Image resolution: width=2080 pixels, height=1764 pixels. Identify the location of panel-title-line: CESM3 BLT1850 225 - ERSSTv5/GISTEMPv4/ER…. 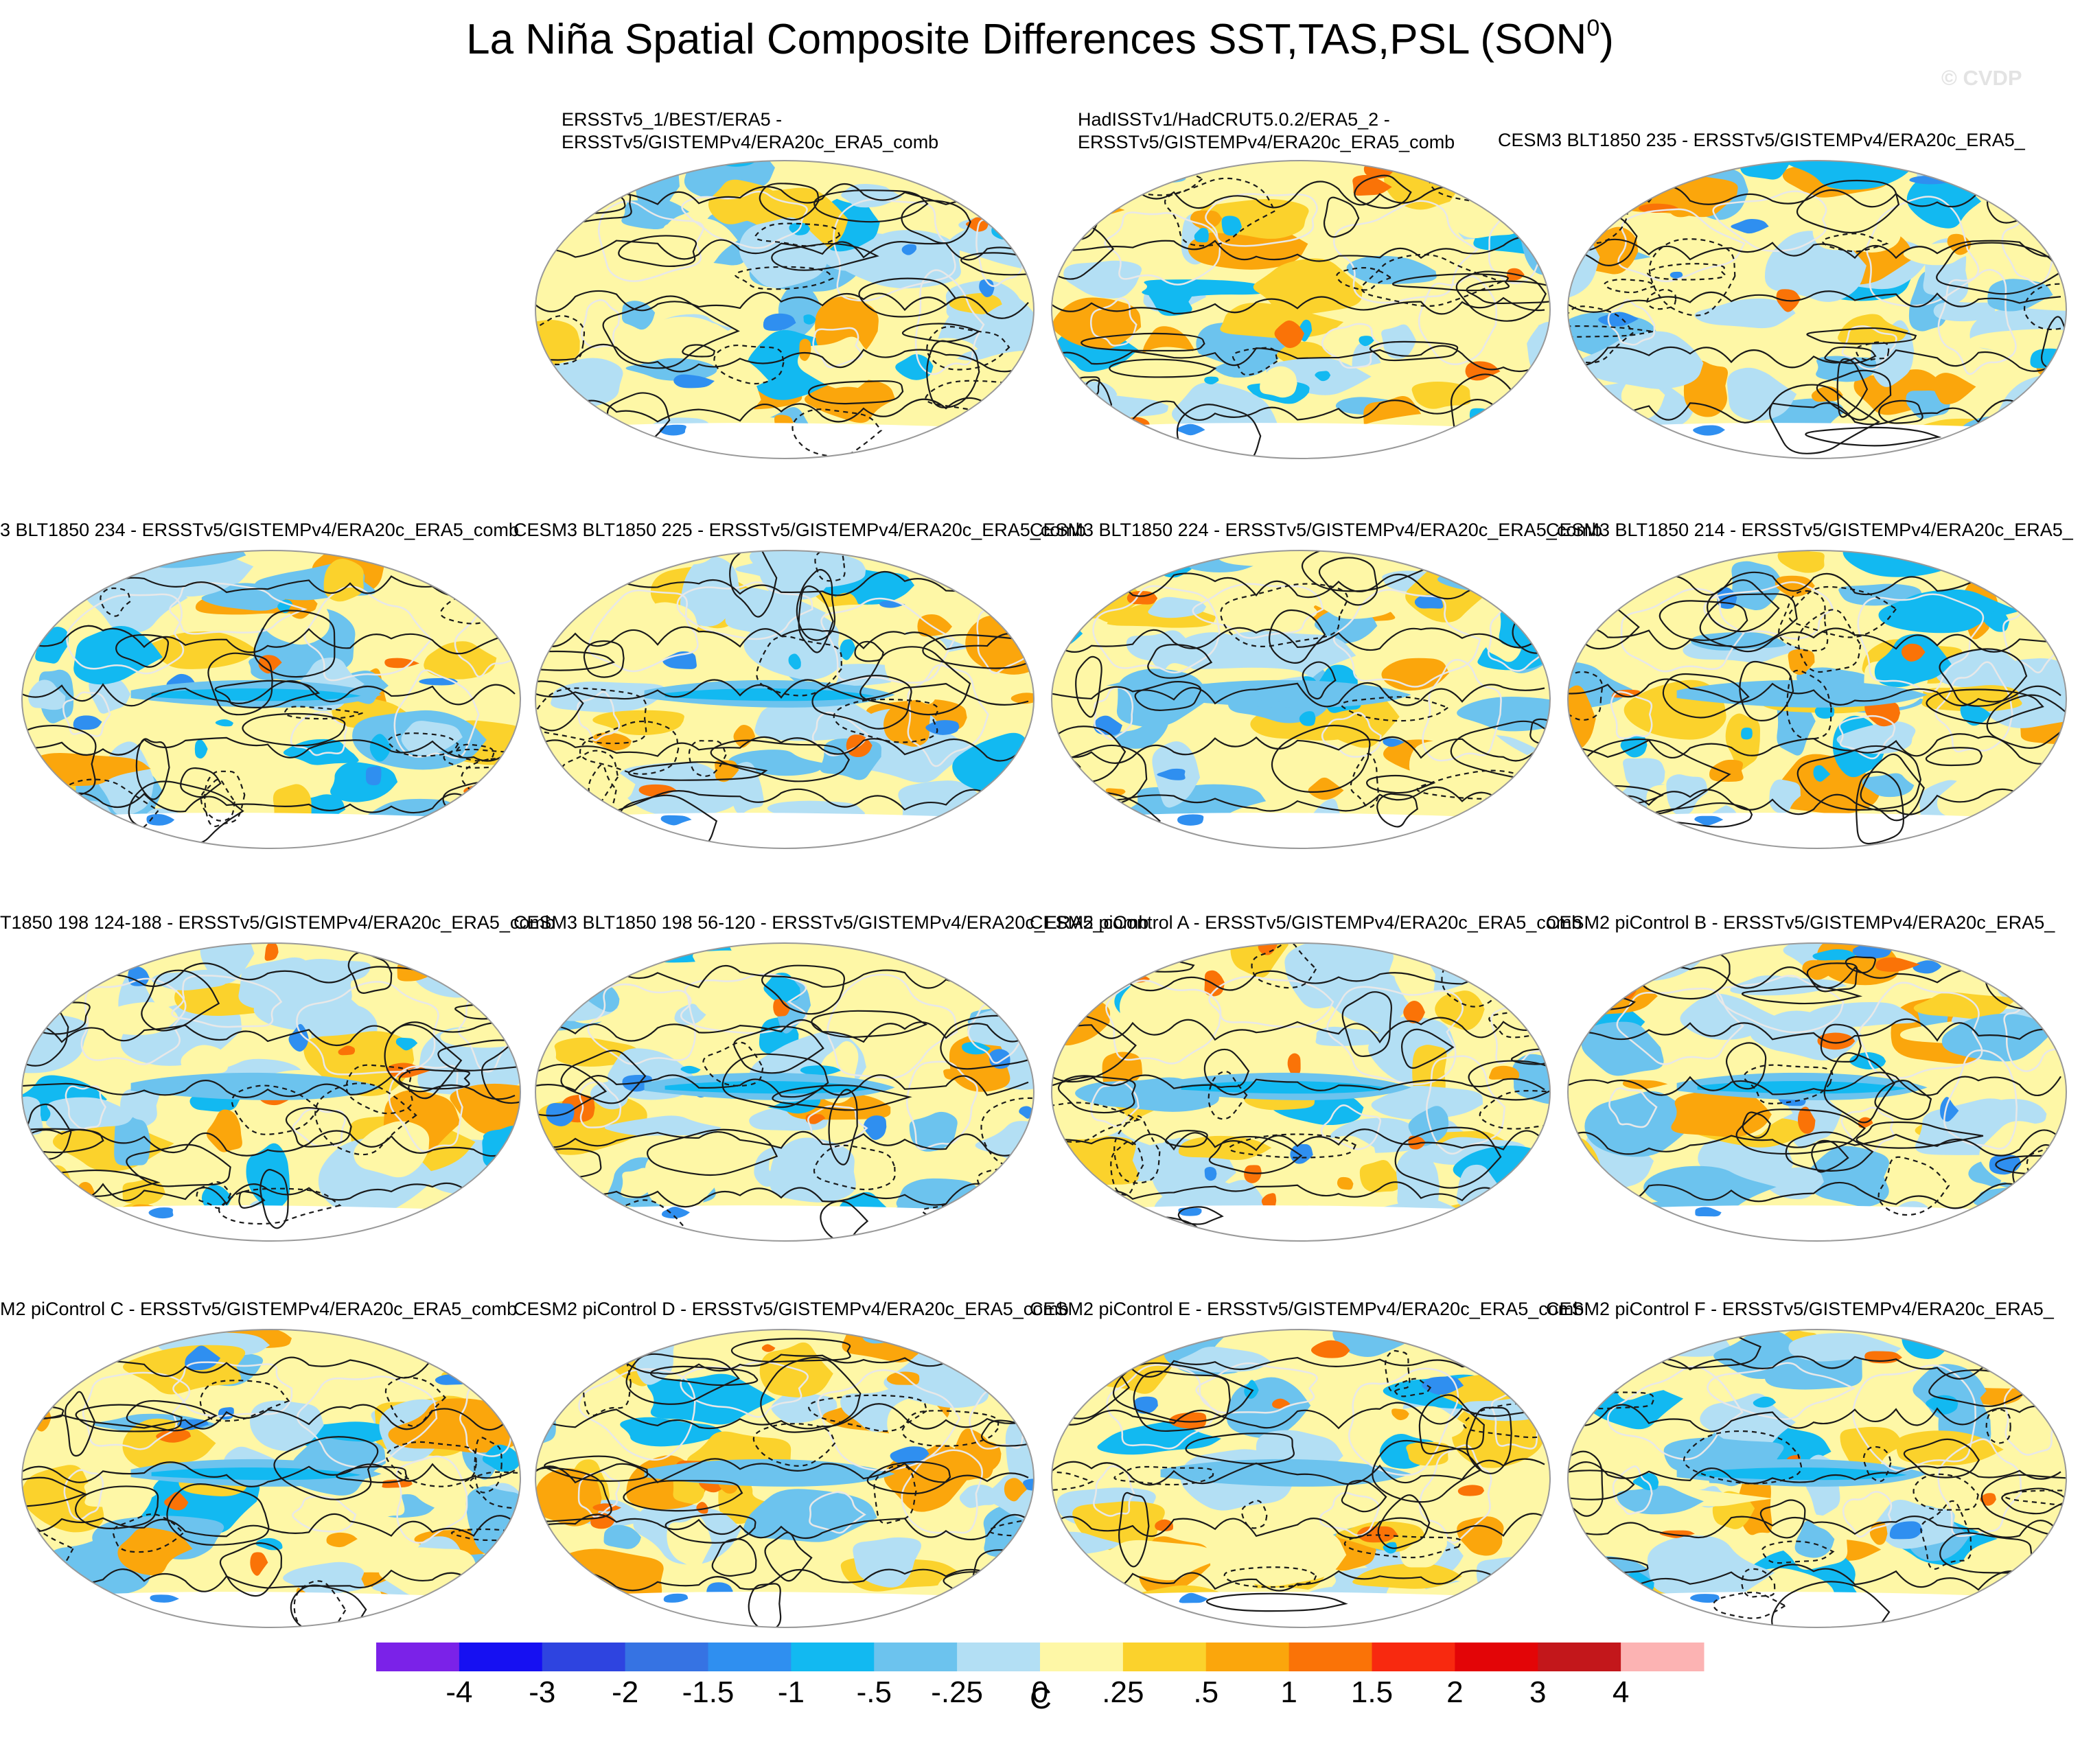
(799, 530).